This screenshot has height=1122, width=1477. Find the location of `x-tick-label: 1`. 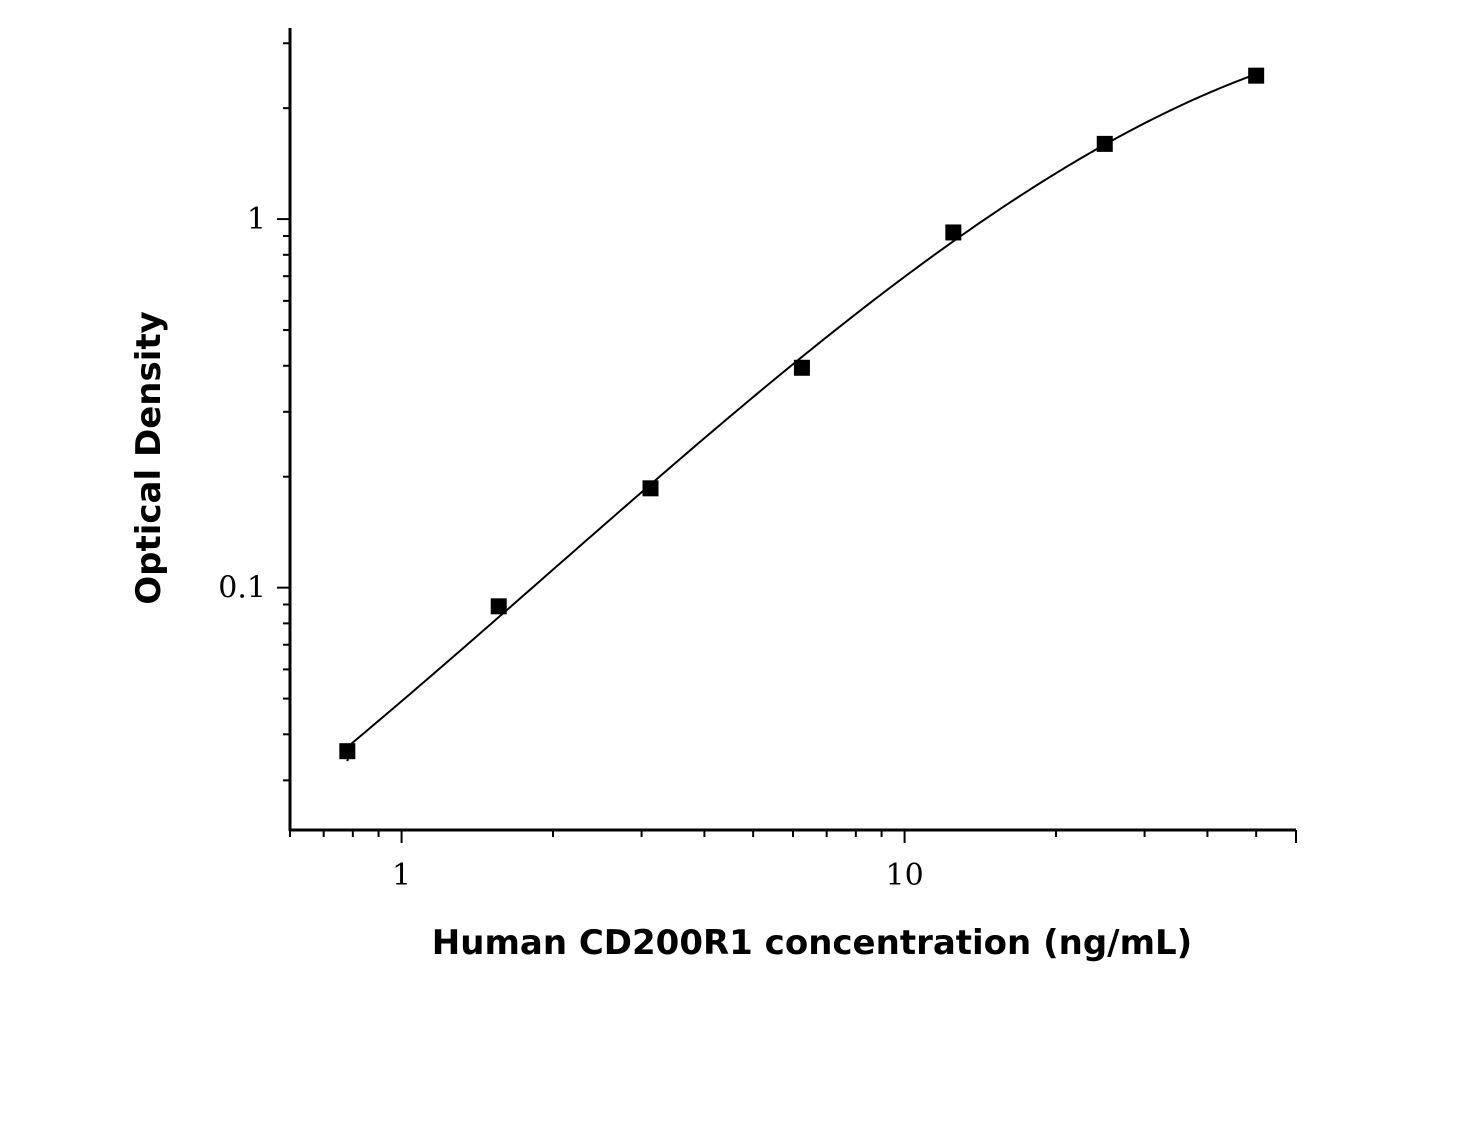

x-tick-label: 1 is located at coordinates (401, 875).